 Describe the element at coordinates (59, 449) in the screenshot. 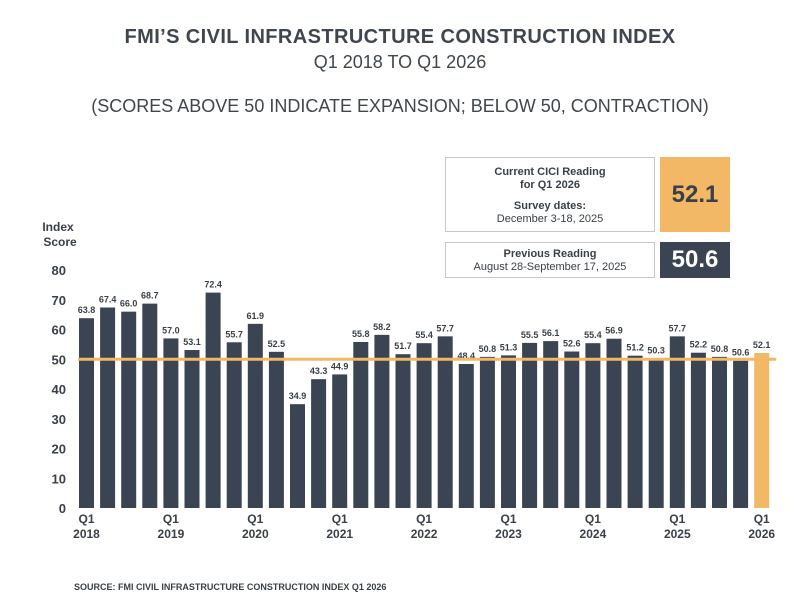

I see `y-tick-label: 20` at that location.